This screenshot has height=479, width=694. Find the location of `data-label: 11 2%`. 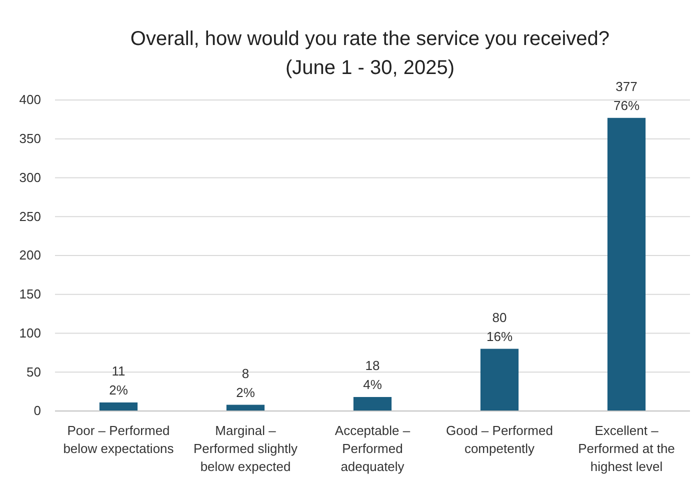

data-label: 11 2% is located at coordinates (118, 380).